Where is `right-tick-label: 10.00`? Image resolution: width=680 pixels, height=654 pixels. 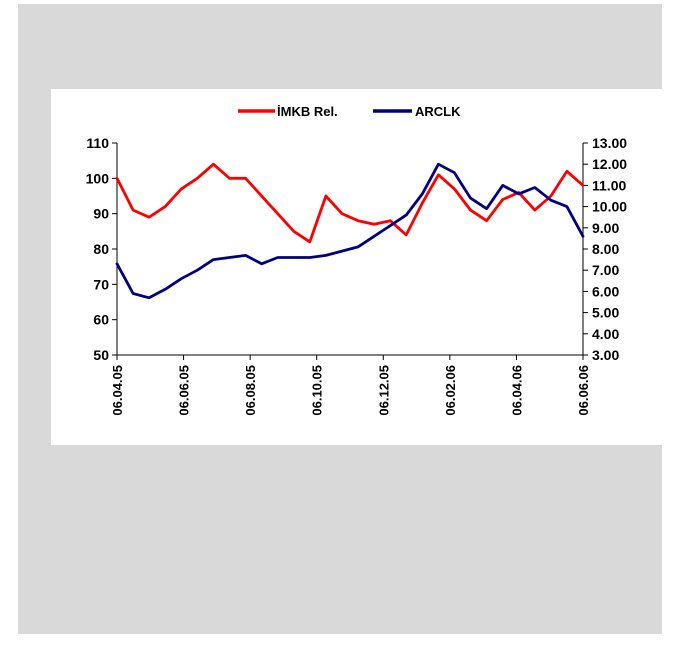
right-tick-label: 10.00 is located at coordinates (609, 207).